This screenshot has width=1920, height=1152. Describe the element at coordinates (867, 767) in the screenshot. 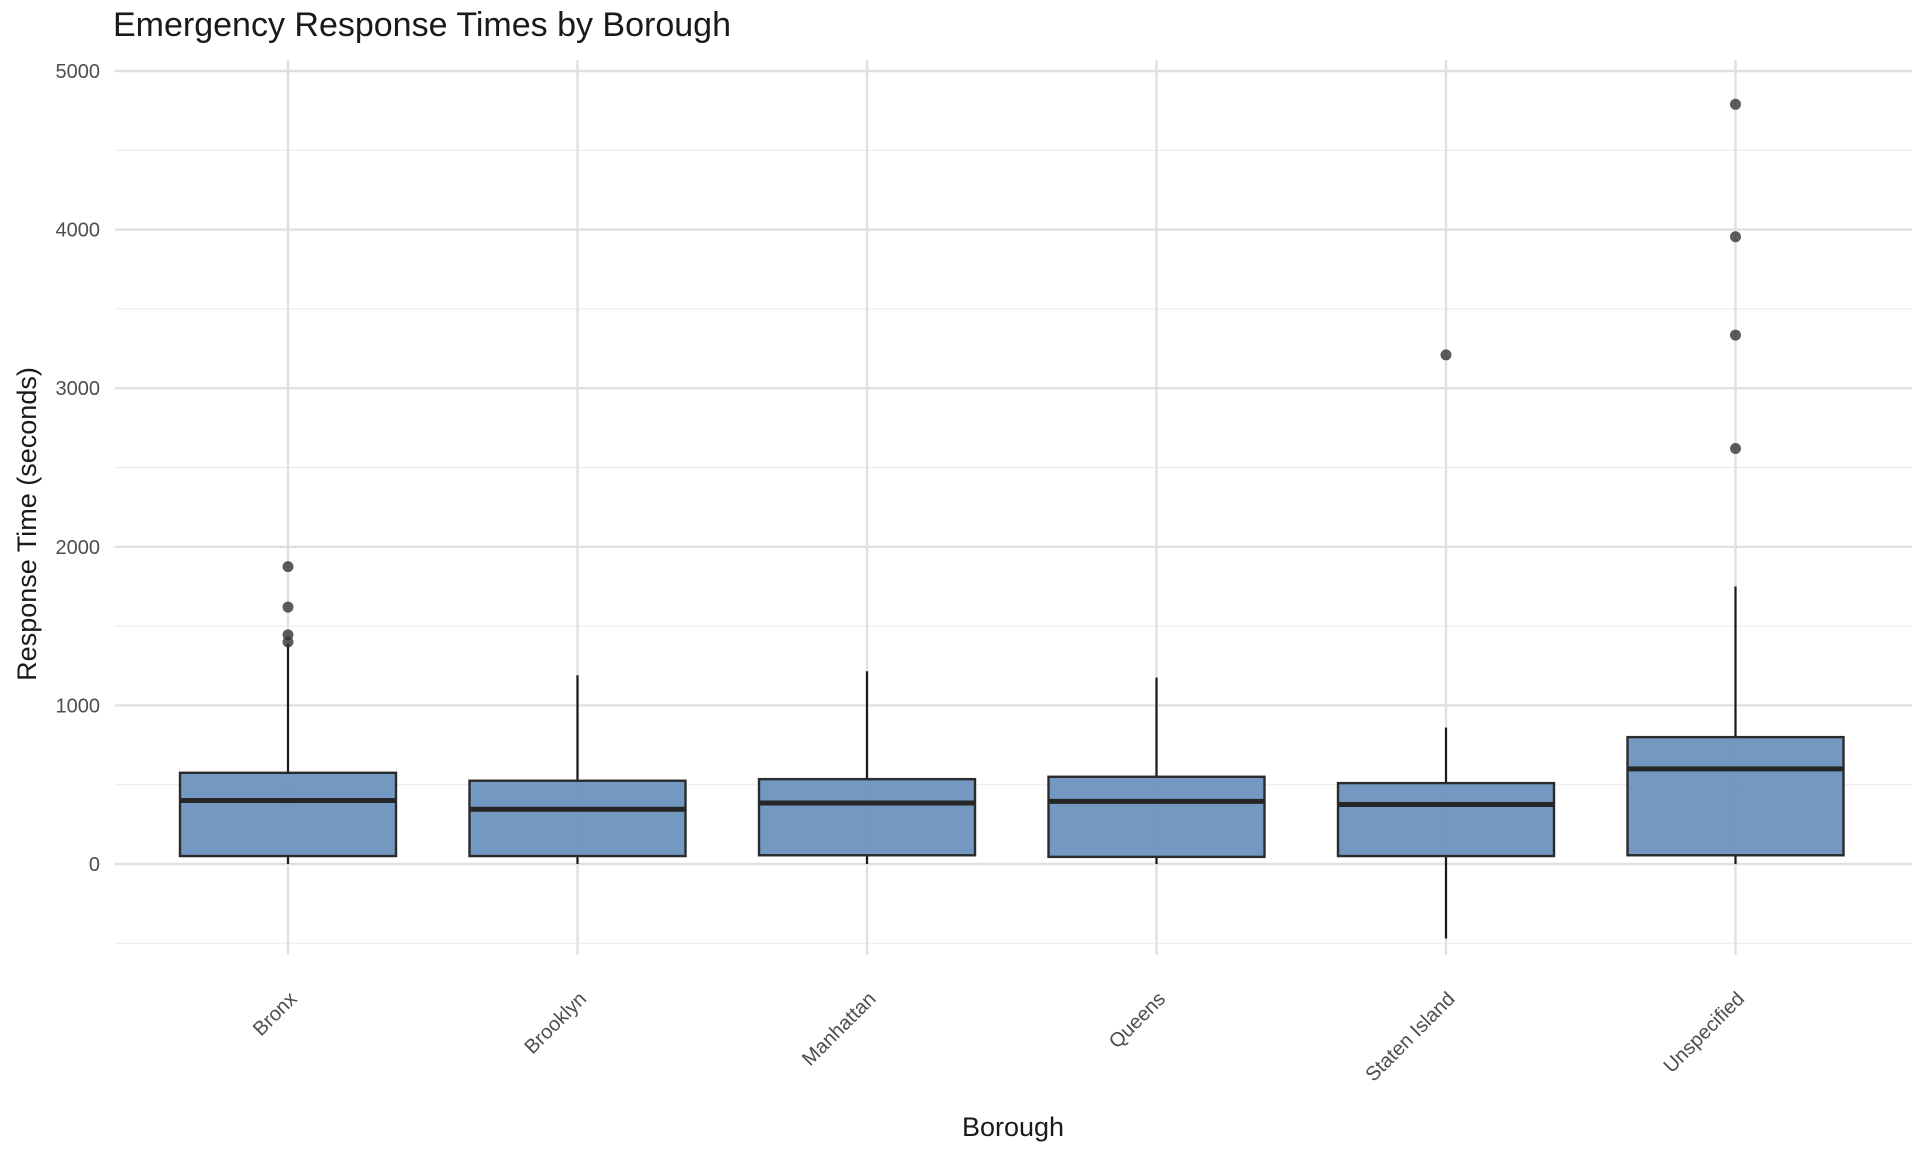

I see `box-manhattan` at that location.